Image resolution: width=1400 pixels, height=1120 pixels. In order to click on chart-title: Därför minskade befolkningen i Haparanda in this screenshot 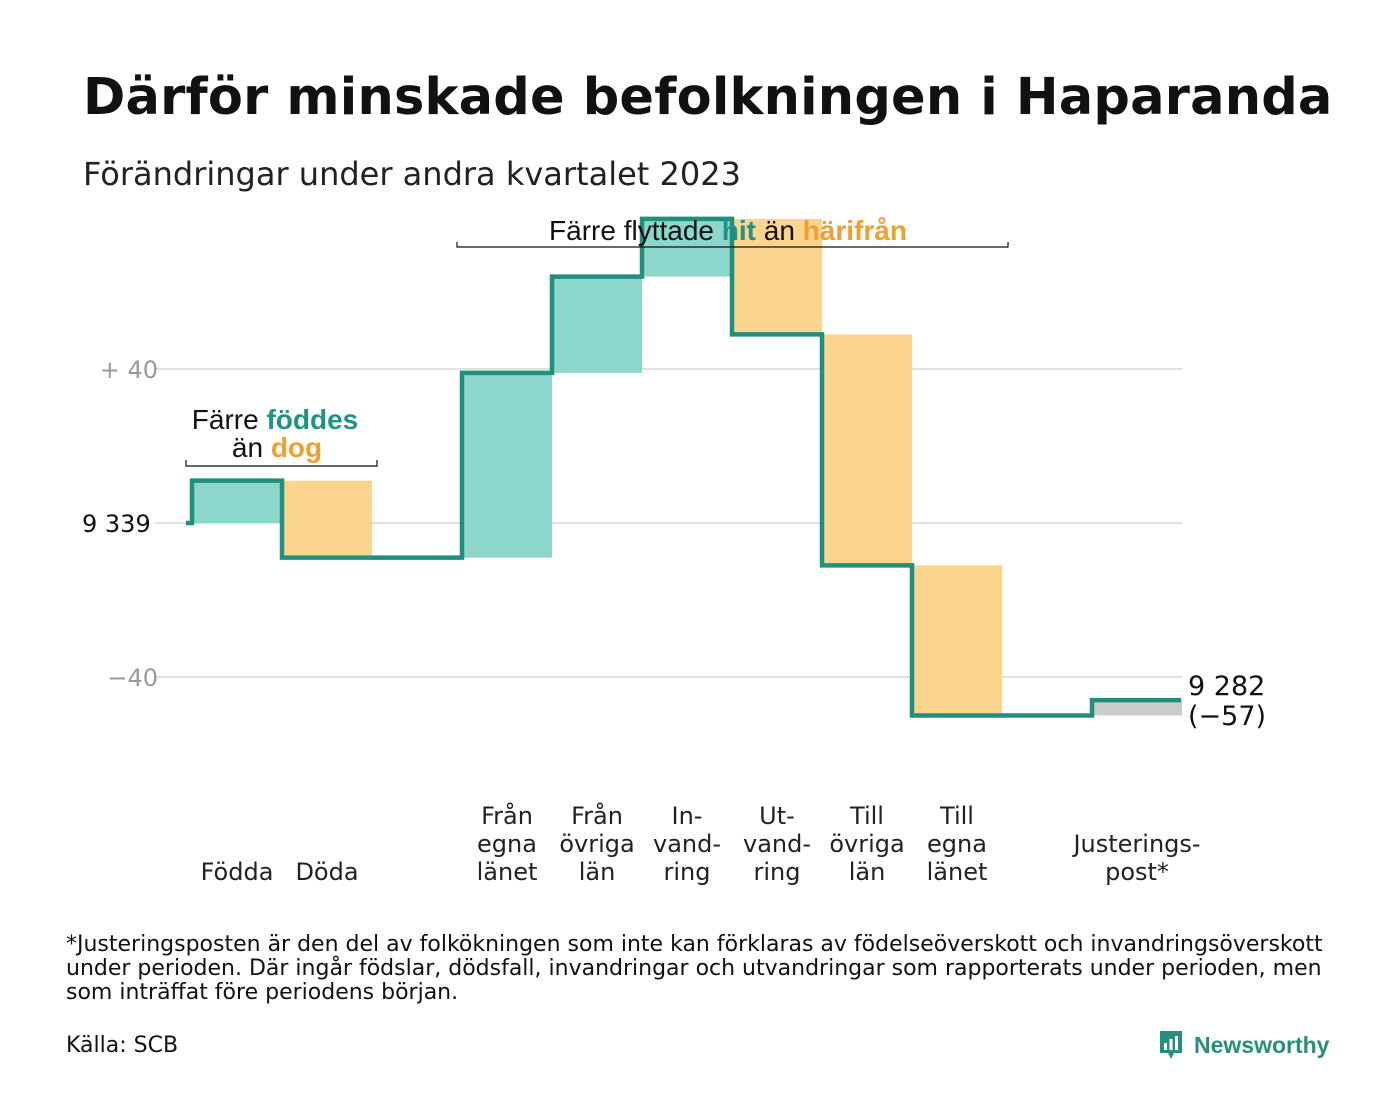, I will do `click(708, 97)`.